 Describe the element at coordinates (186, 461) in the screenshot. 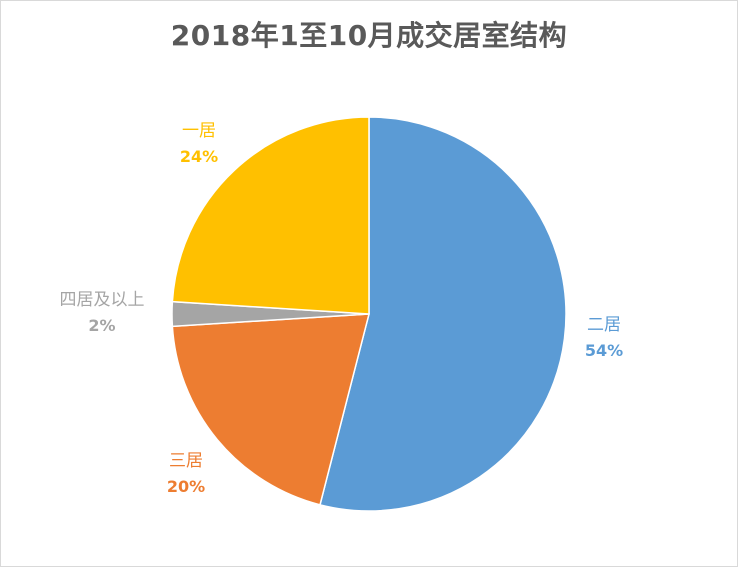

I see `slice-category-label-2: 三居` at that location.